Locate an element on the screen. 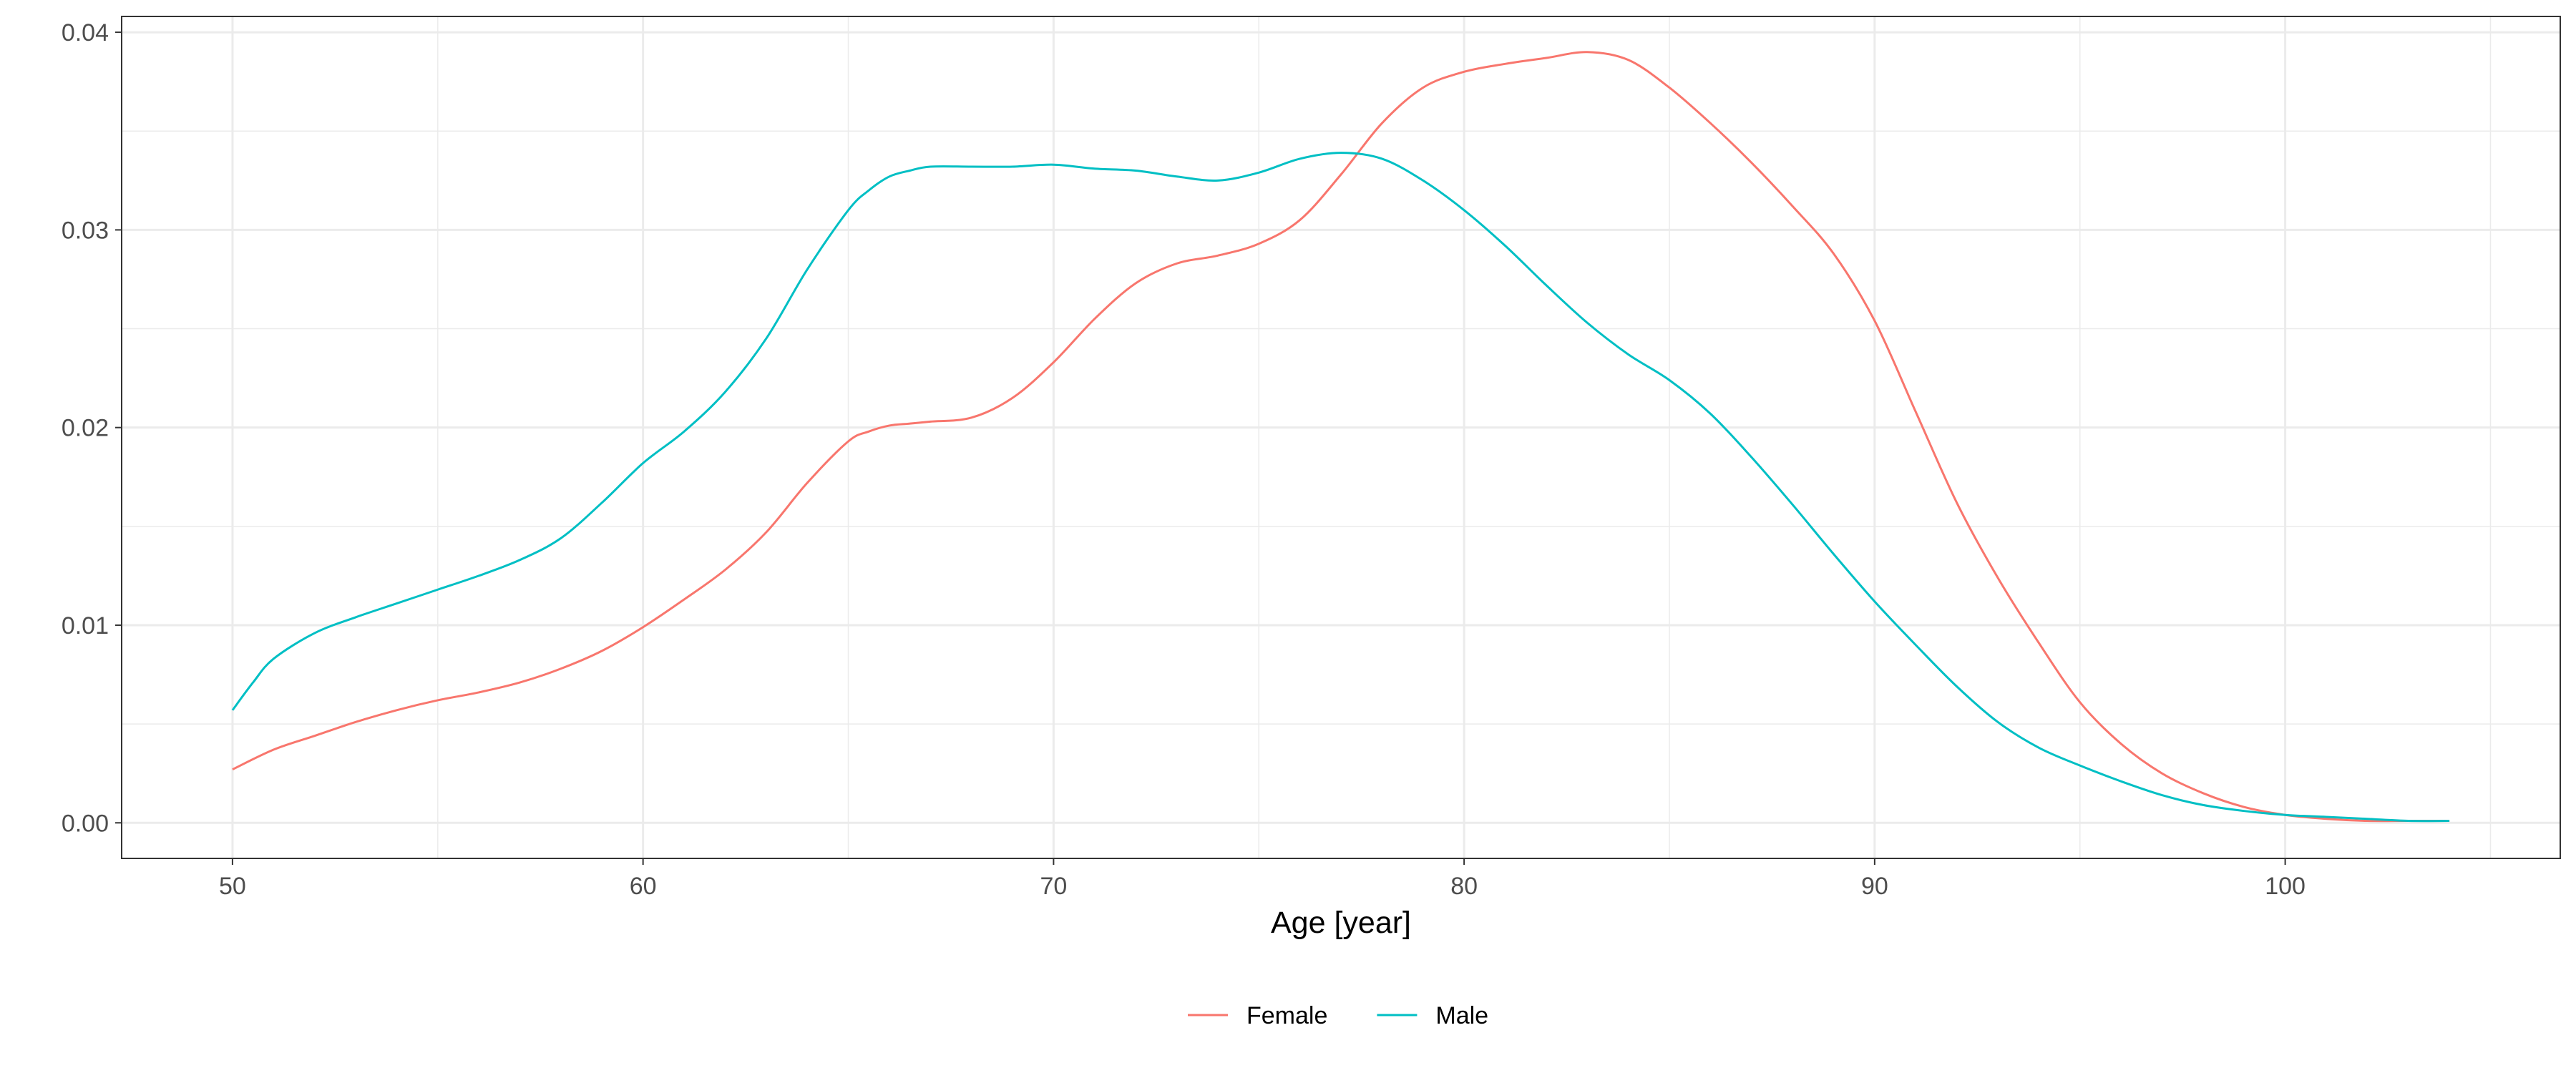 This screenshot has width=2576, height=1073. y-axis: 0.00 0.01 0.02 0.03 0.04 is located at coordinates (92, 428).